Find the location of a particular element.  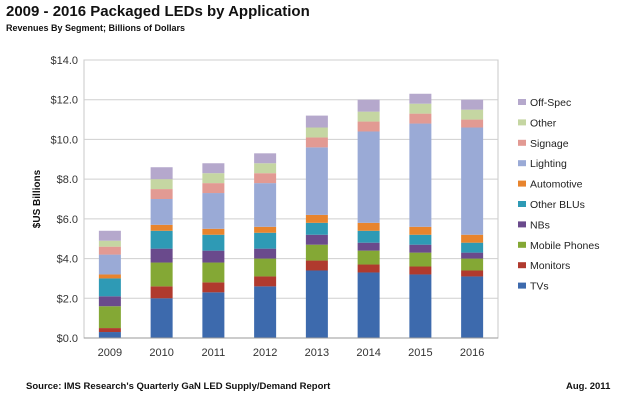

legend-label: Off-Spec is located at coordinates (550, 103).